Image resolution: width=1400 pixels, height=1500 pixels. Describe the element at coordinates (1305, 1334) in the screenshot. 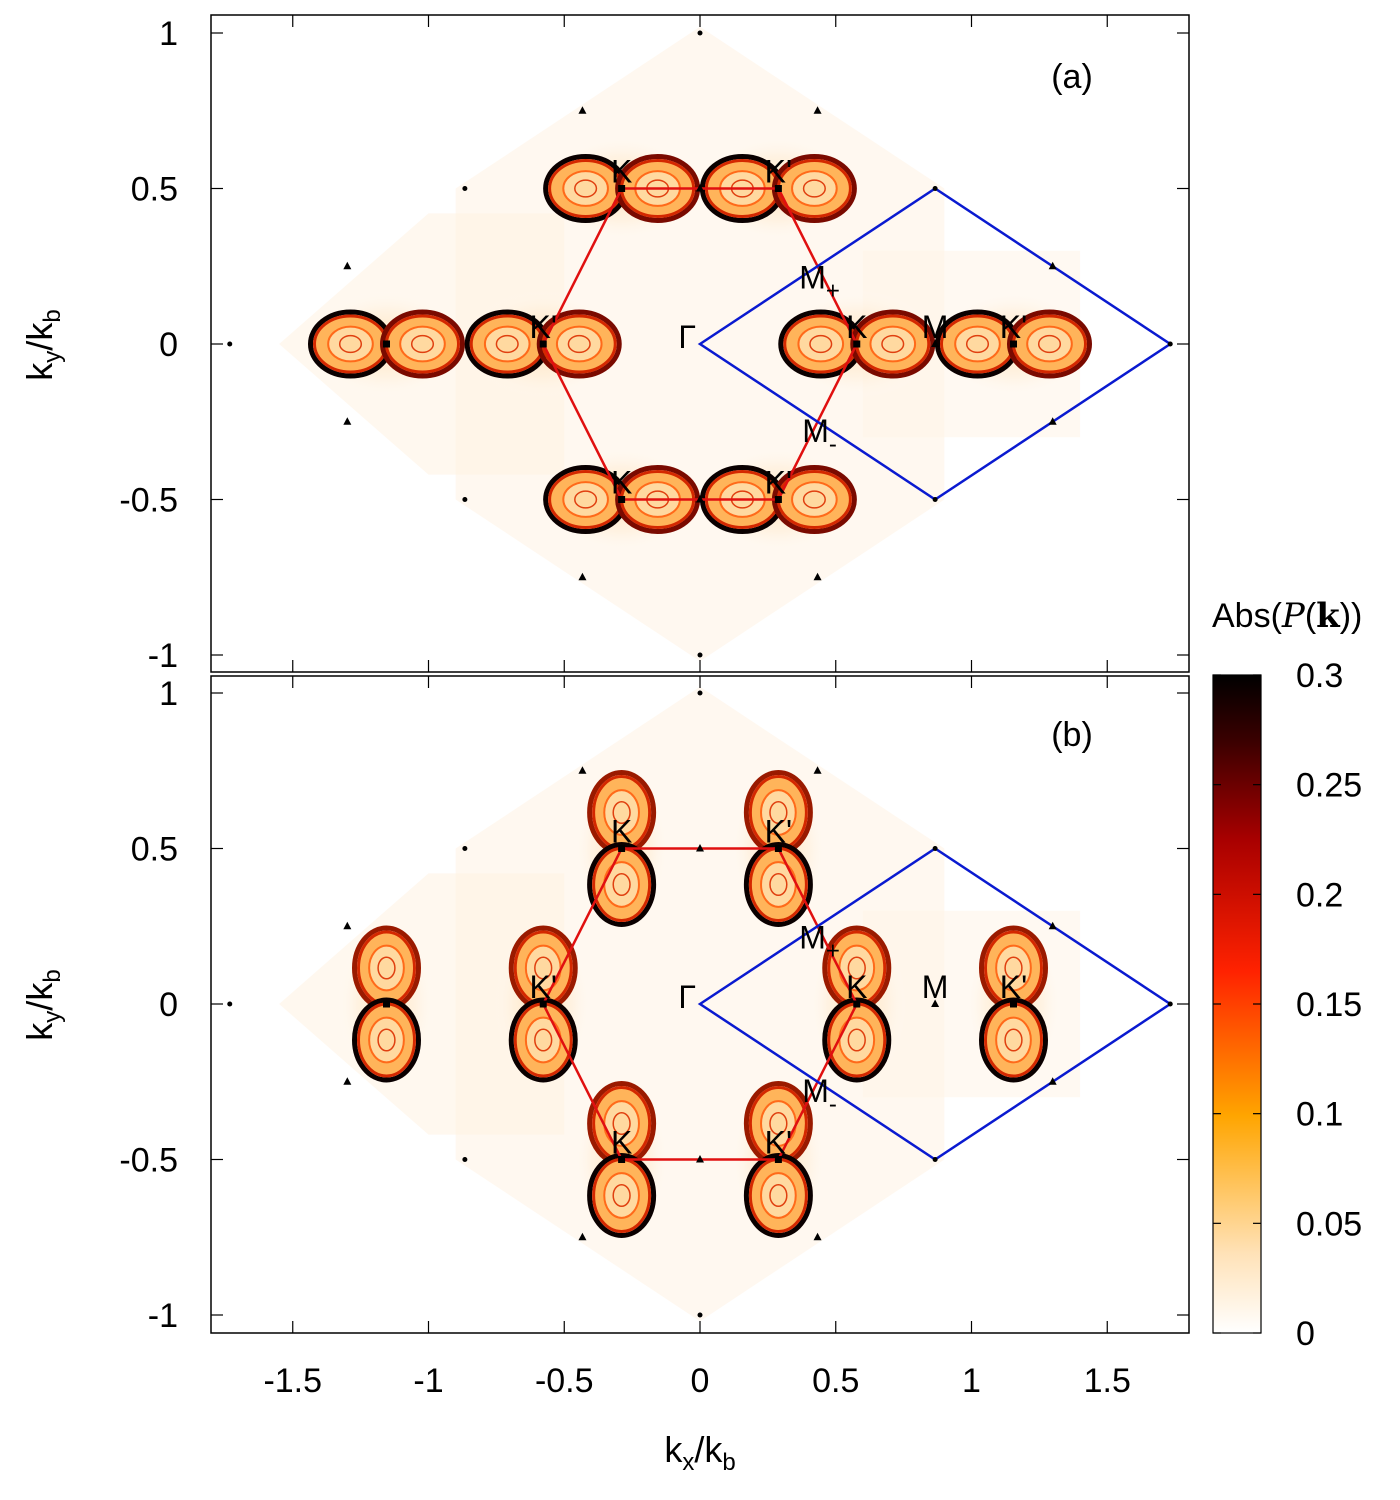

I see `colorbar-tick-label: 0` at that location.